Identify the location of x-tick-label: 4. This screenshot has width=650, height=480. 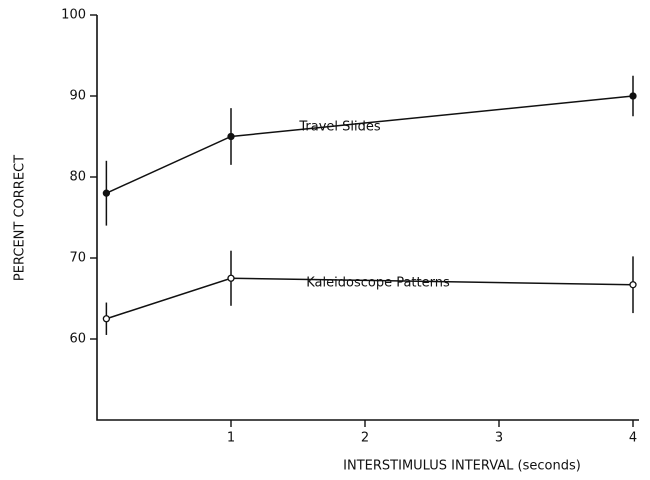
(633, 438).